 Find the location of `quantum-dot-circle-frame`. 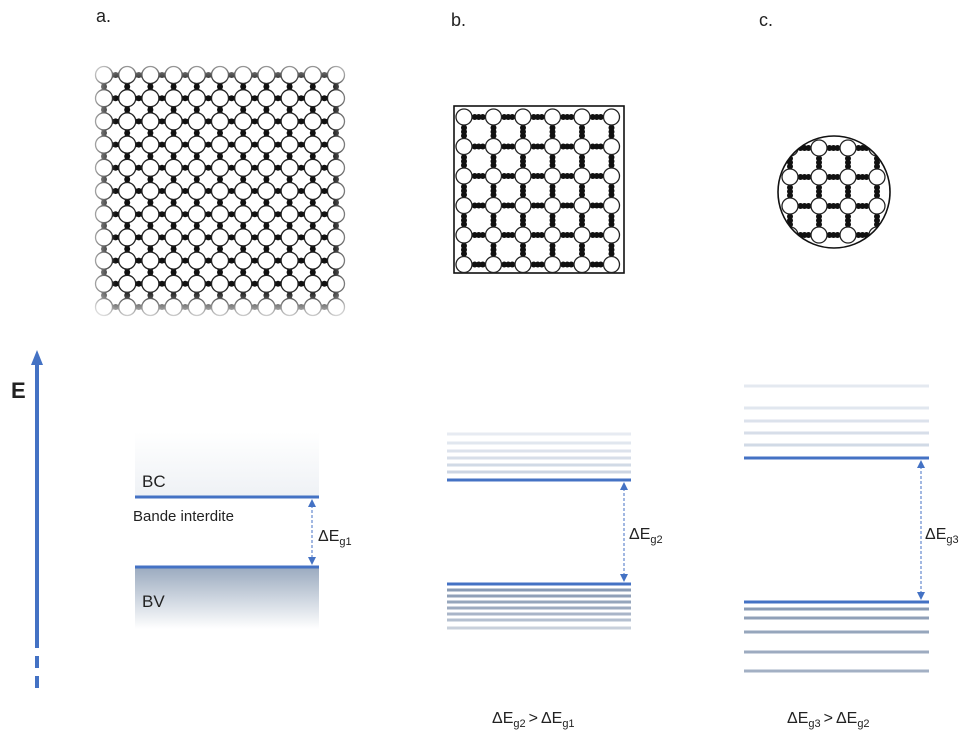

quantum-dot-circle-frame is located at coordinates (834, 192).